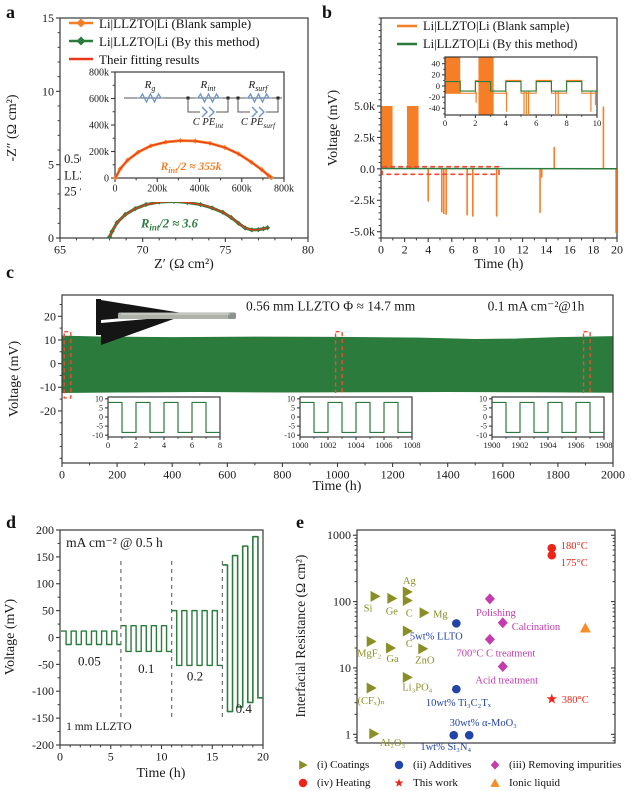 This screenshot has height=791, width=636. Describe the element at coordinates (263, 756) in the screenshot. I see `svg-text: 20` at that location.